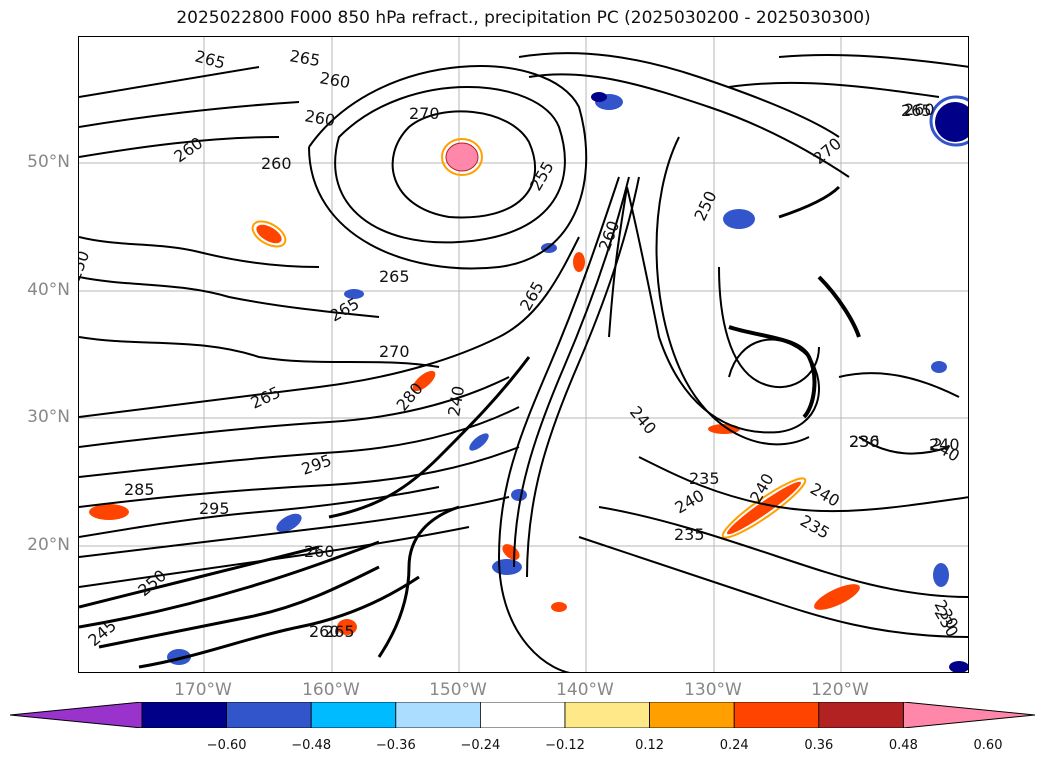  I want to click on contour-label: 285, so click(139, 489).